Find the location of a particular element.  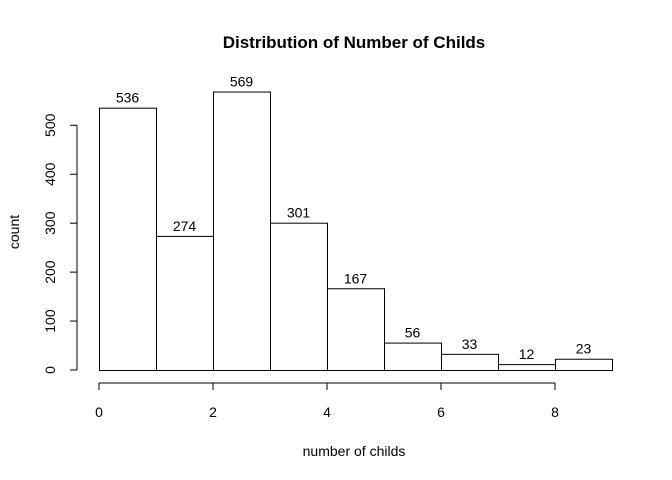

y-axis-title: count is located at coordinates (14, 232).